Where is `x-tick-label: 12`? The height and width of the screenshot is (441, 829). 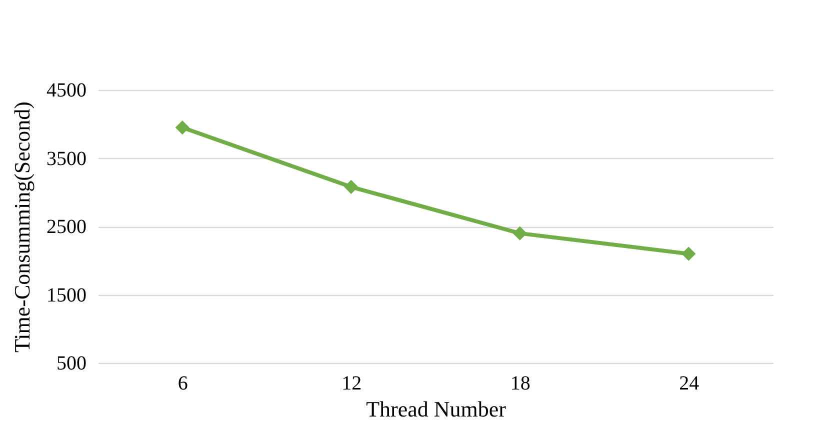 x-tick-label: 12 is located at coordinates (352, 383).